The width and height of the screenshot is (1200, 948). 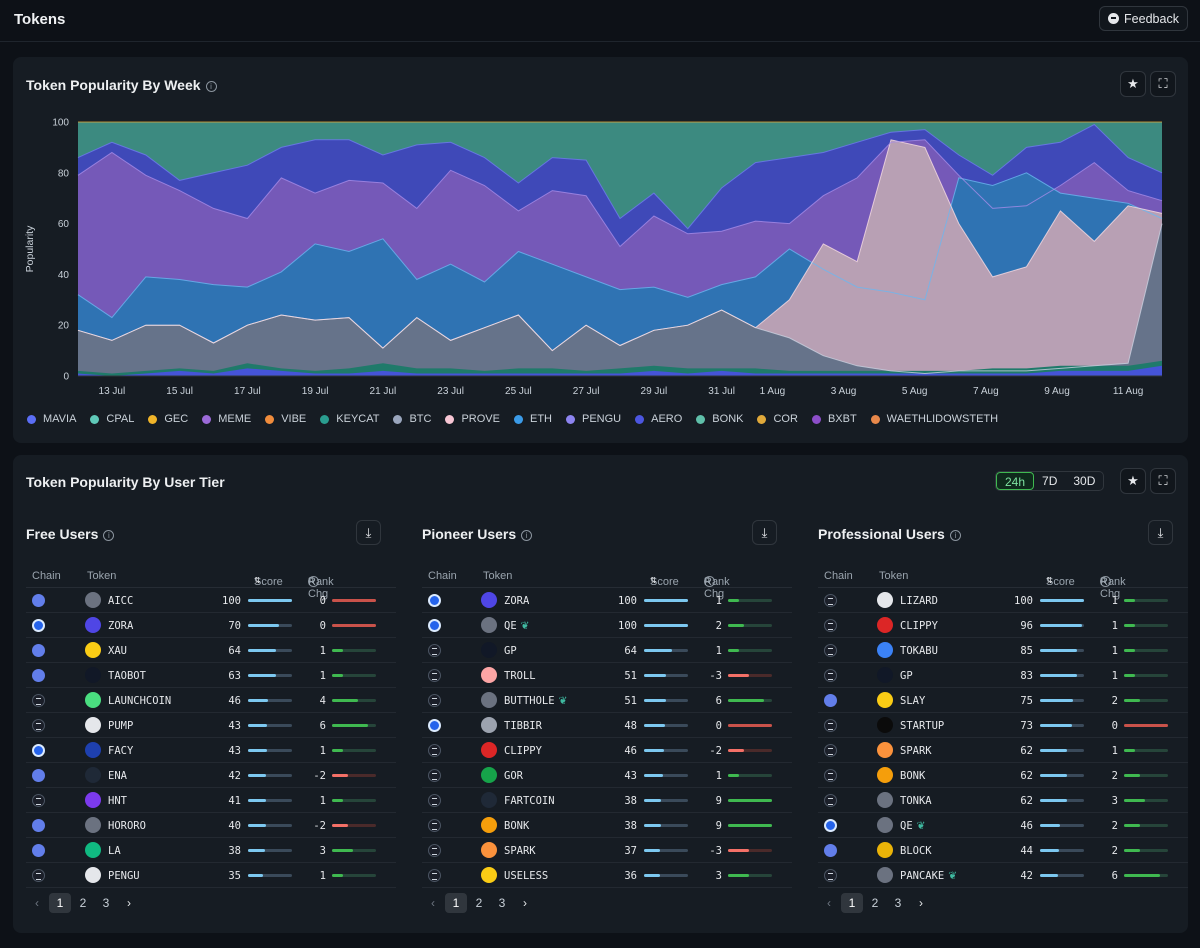 What do you see at coordinates (117, 651) in the screenshot?
I see `token-name: XAU` at bounding box center [117, 651].